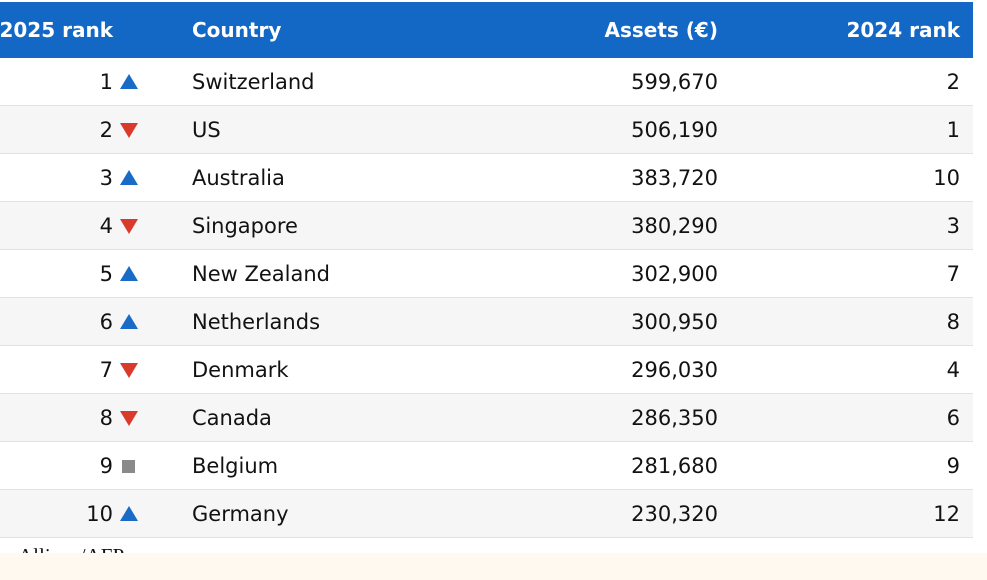 The width and height of the screenshot is (987, 580). I want to click on rank-2025: 1, so click(106, 81).